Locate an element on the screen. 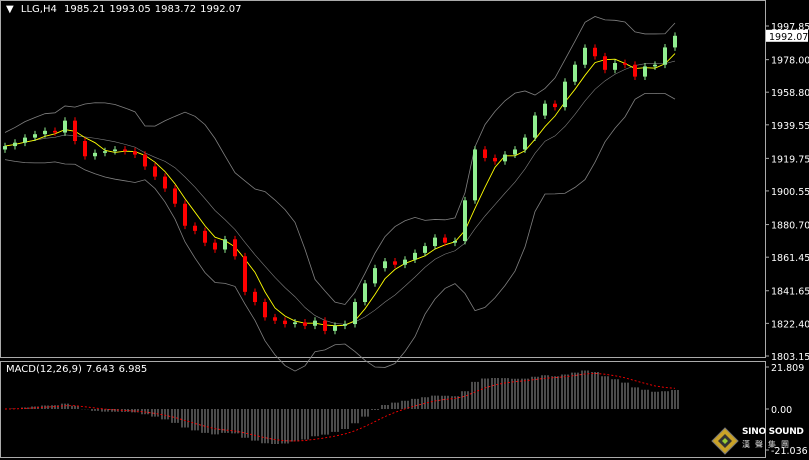  price-tick-label: 1978.00 is located at coordinates (790, 61).